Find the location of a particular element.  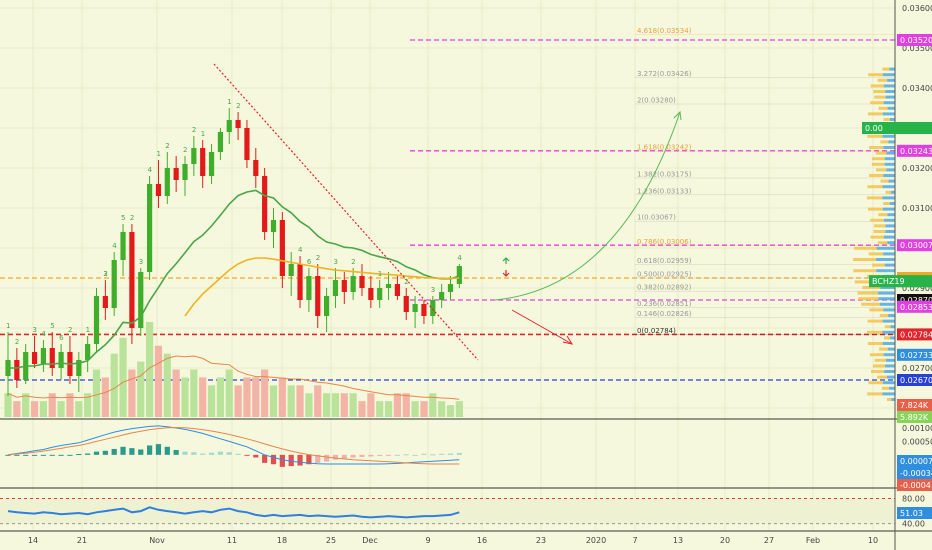

x-tick-15: Feb is located at coordinates (813, 540).